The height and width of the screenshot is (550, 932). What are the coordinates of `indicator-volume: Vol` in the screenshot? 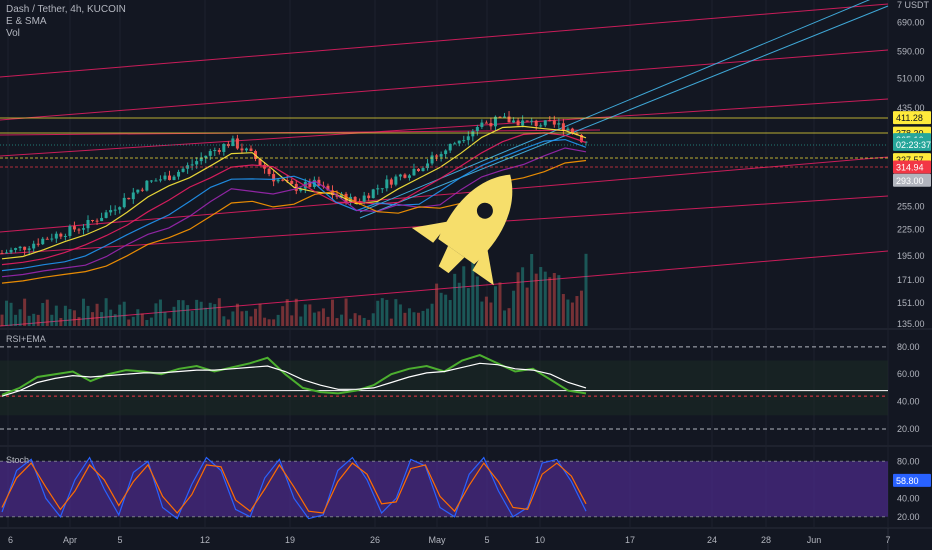 It's located at (13, 33).